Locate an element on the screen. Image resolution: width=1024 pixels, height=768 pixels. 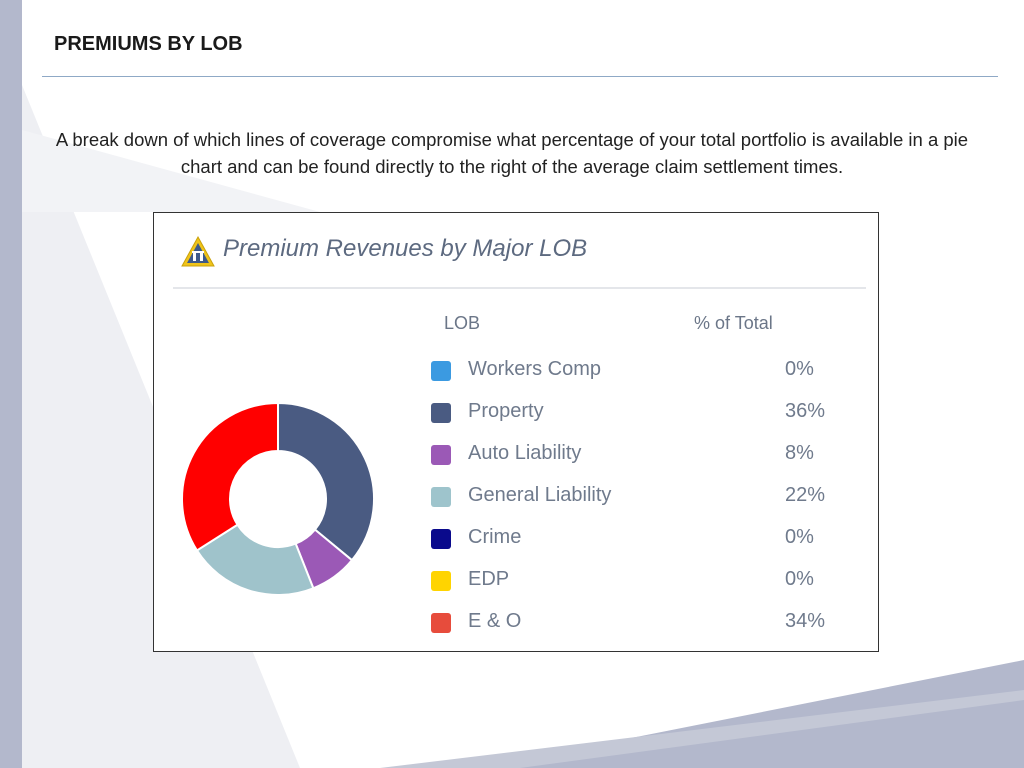
legend-item: Auto Liability 8% is located at coordinates (517, 456).